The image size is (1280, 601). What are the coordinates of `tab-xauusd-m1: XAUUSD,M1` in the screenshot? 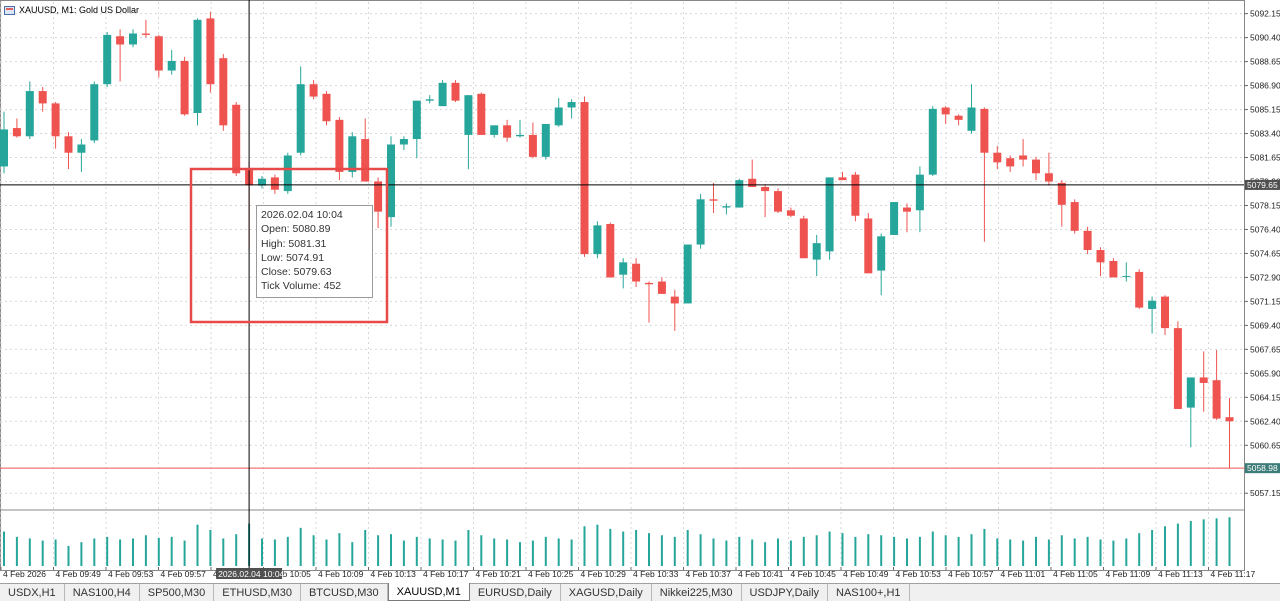 It's located at (428, 592).